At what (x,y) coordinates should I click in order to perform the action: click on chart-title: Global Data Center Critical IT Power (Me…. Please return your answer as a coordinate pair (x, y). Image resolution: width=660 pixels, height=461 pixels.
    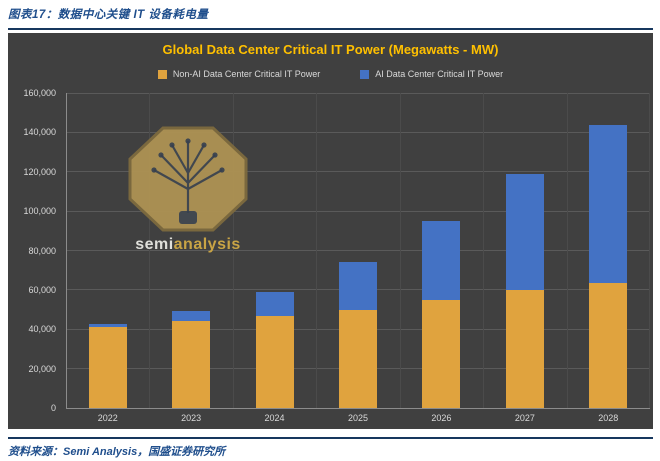
    Looking at the image, I should click on (330, 49).